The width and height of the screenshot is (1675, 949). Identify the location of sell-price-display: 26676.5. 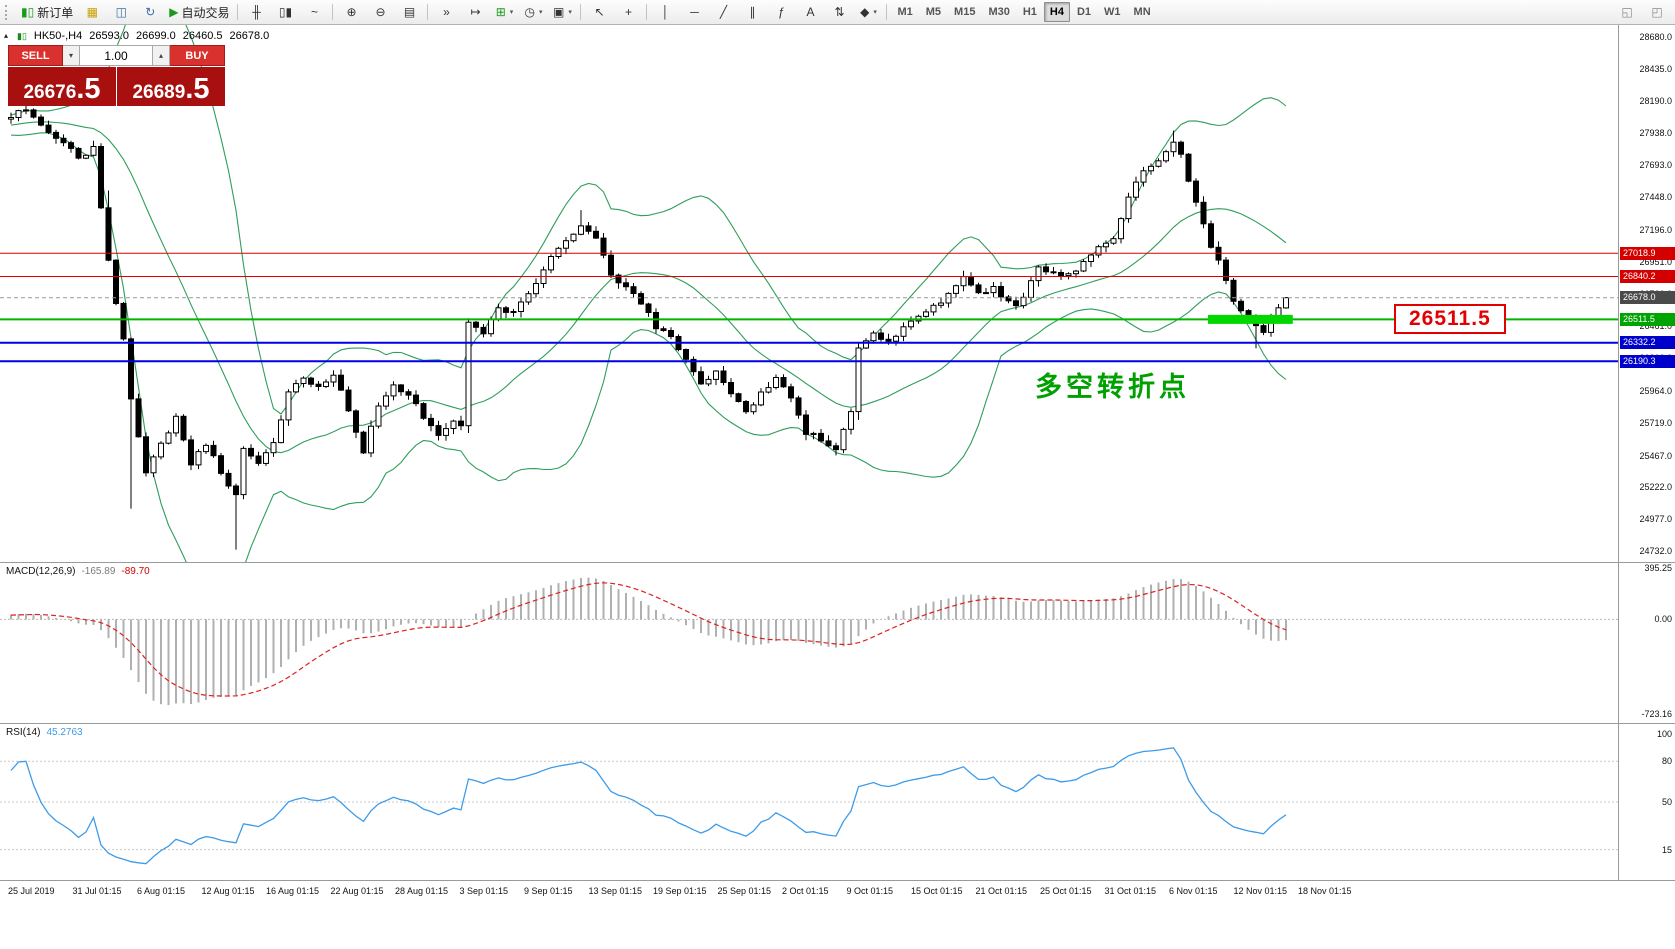
(62, 86).